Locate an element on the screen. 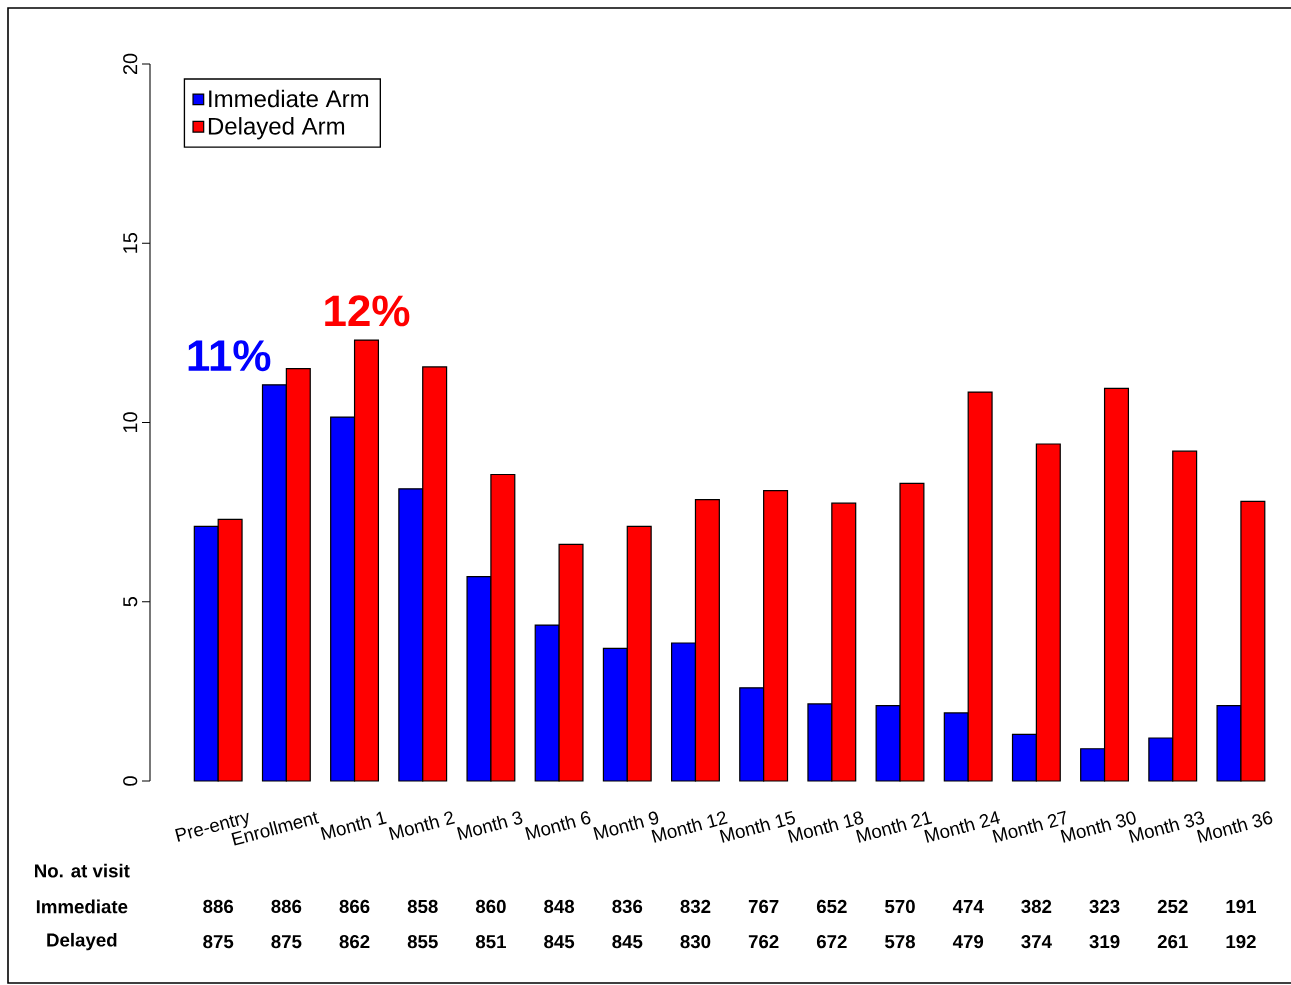  legend-label: Delayed Arm is located at coordinates (276, 128).